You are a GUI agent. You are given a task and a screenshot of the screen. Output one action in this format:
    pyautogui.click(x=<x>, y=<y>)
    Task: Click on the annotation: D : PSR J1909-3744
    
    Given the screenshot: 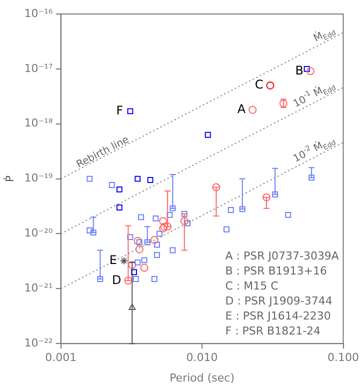 What is the action you would take?
    pyautogui.click(x=278, y=301)
    